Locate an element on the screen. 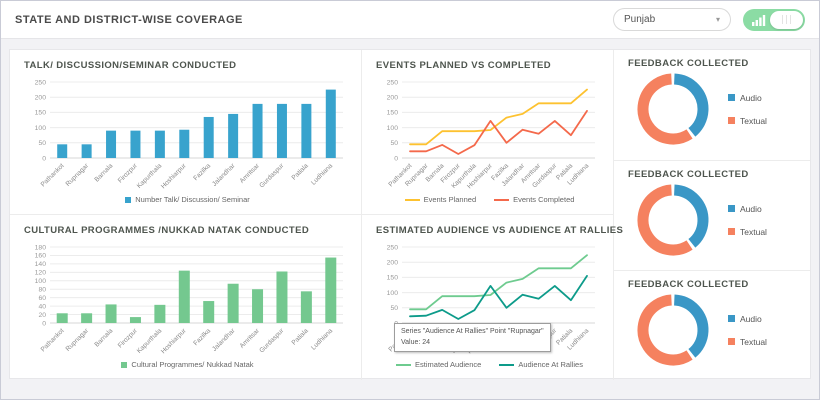  legend-label: Events Completed is located at coordinates (544, 199).